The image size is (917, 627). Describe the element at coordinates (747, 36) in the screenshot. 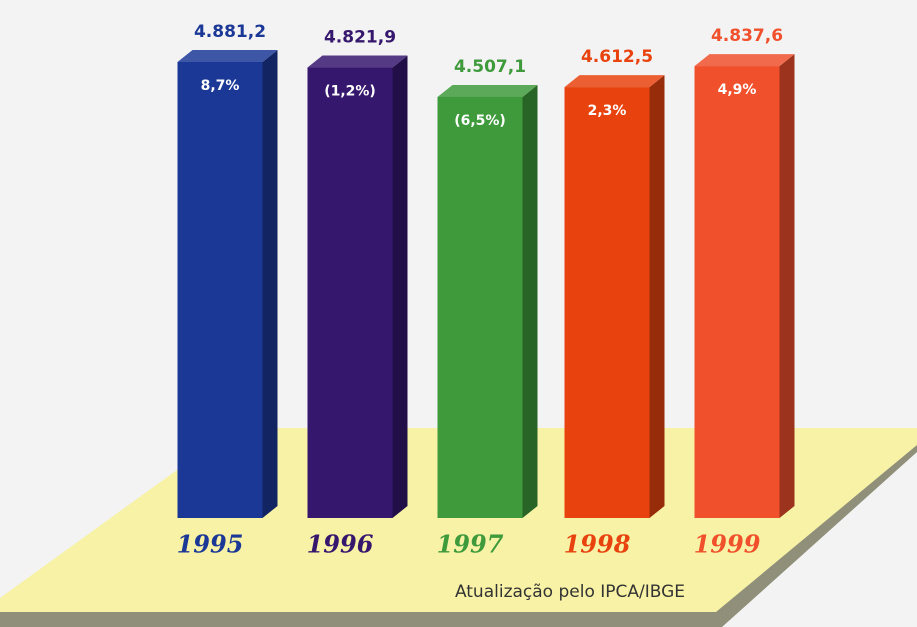

I see `value-label: 4.837,6` at that location.